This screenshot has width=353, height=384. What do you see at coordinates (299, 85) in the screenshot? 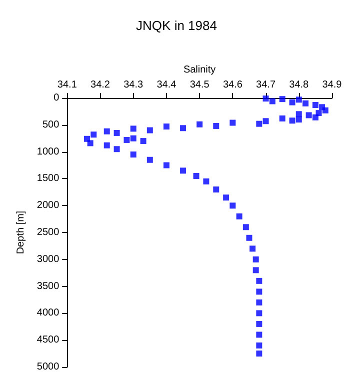
I see `x-tick-label: 34.8` at bounding box center [299, 85].